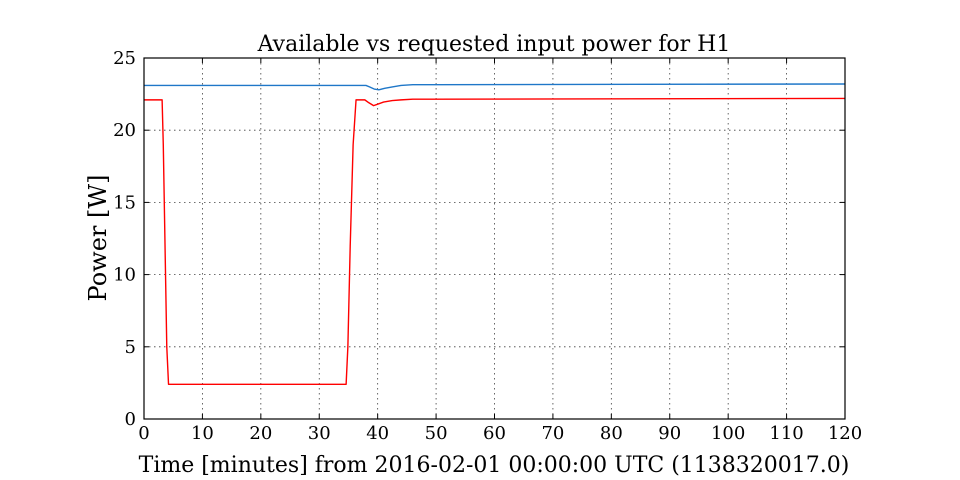 The image size is (960, 480). Describe the element at coordinates (124, 275) in the screenshot. I see `y-tick-label: 10` at that location.